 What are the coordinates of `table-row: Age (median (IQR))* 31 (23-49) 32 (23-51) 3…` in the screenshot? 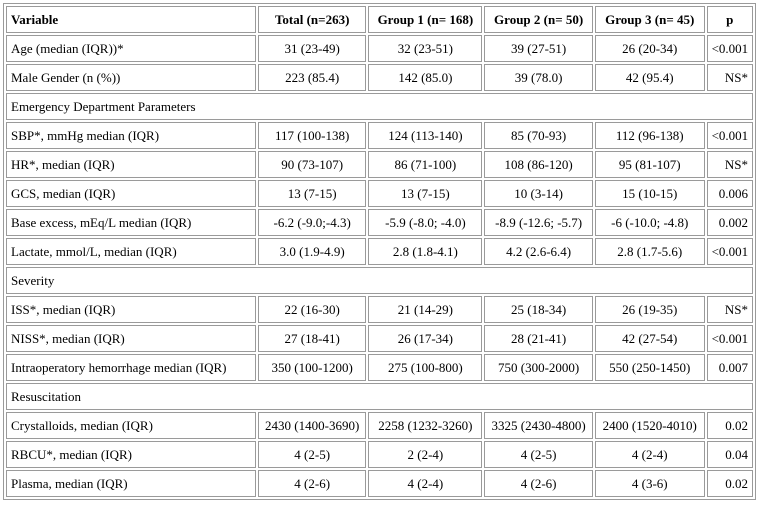 It's located at (379, 48).